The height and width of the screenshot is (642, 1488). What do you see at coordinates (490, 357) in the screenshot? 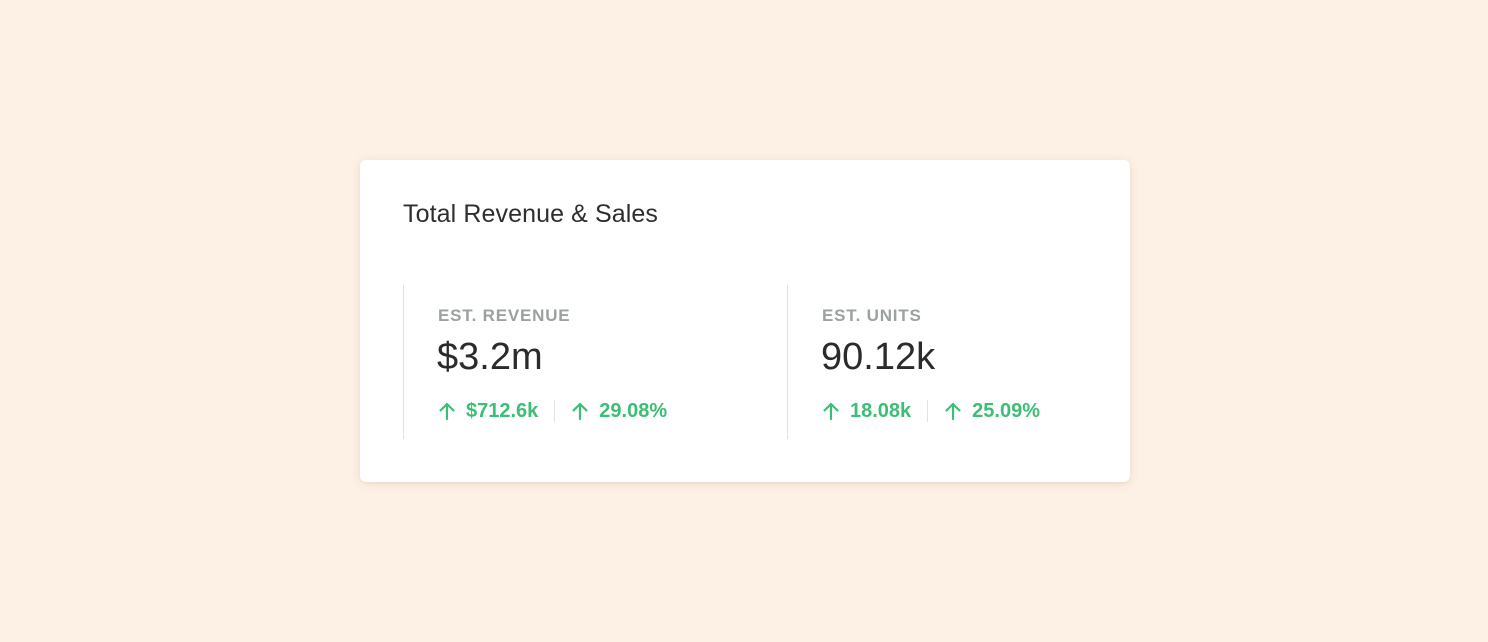
I see `metric-value: $3.2m` at bounding box center [490, 357].